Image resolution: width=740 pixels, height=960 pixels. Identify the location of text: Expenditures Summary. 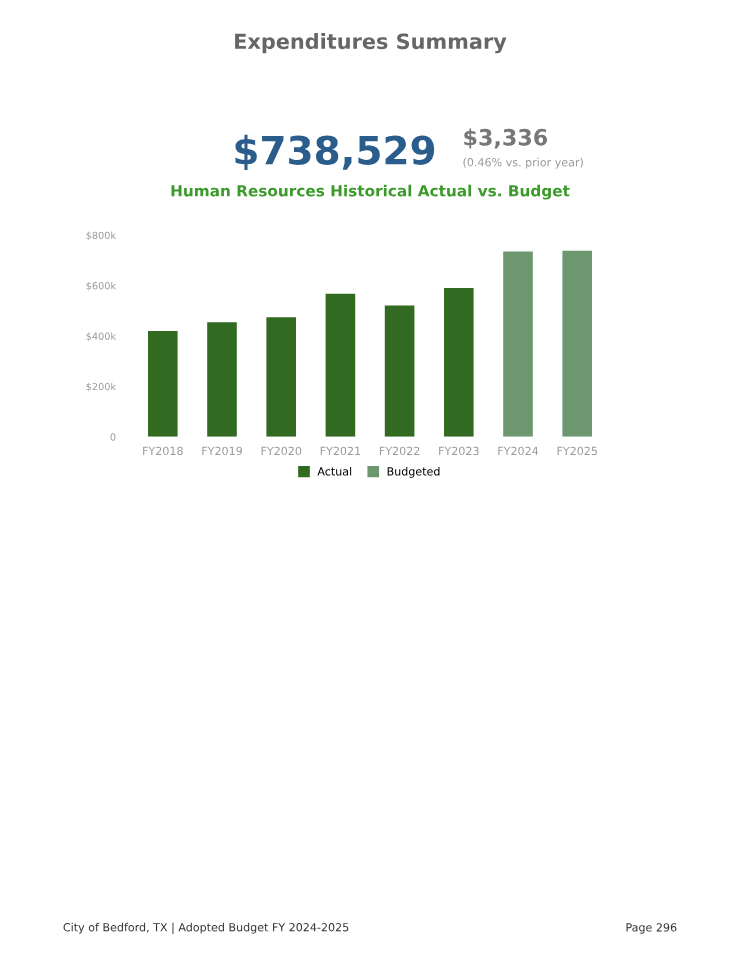
(371, 43).